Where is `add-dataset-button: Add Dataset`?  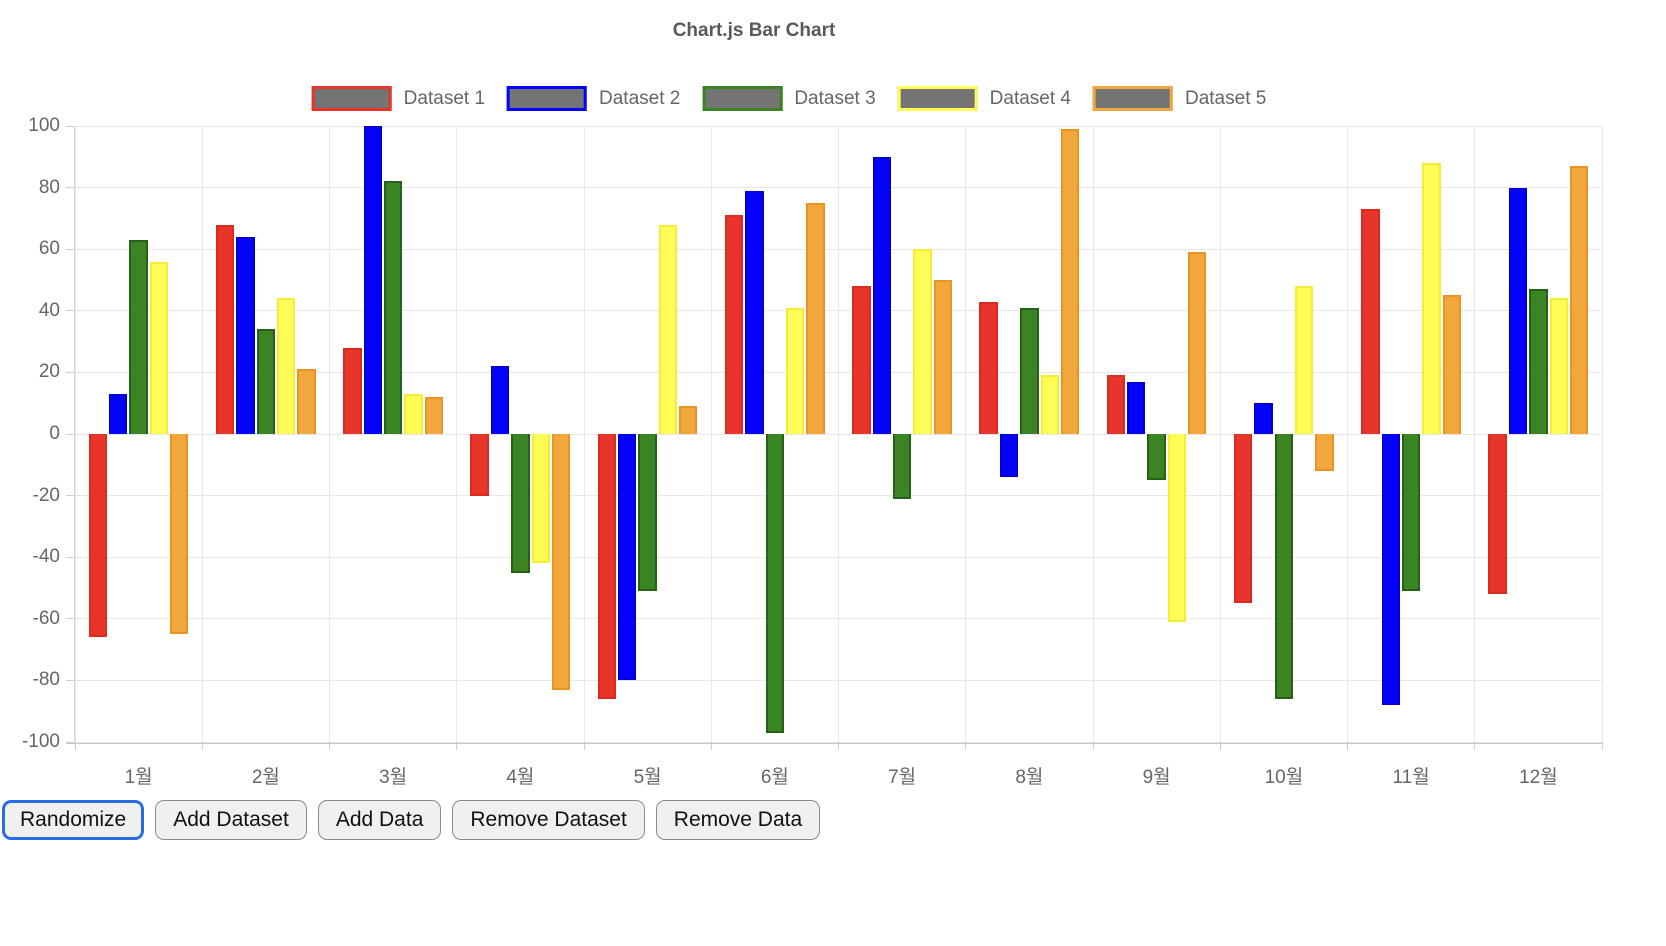 add-dataset-button: Add Dataset is located at coordinates (231, 820).